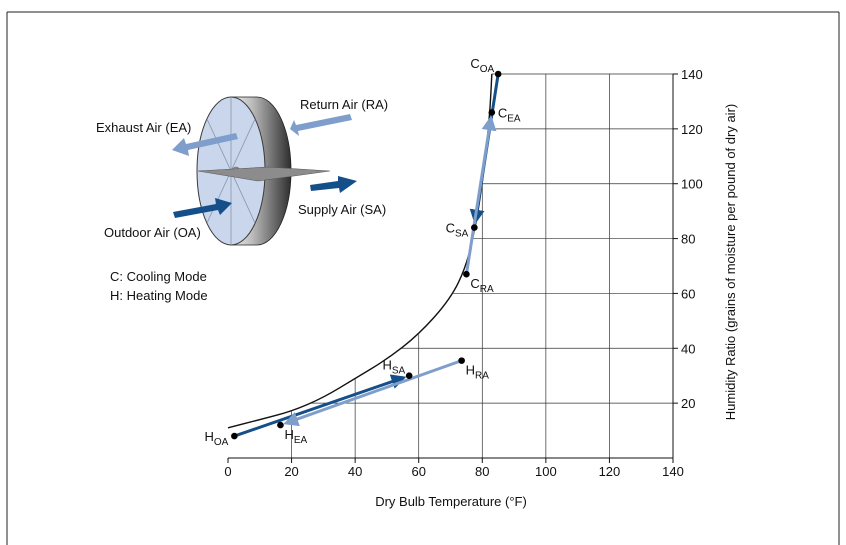 The image size is (846, 545). Describe the element at coordinates (692, 184) in the screenshot. I see `y-tick-label-100: 100` at that location.